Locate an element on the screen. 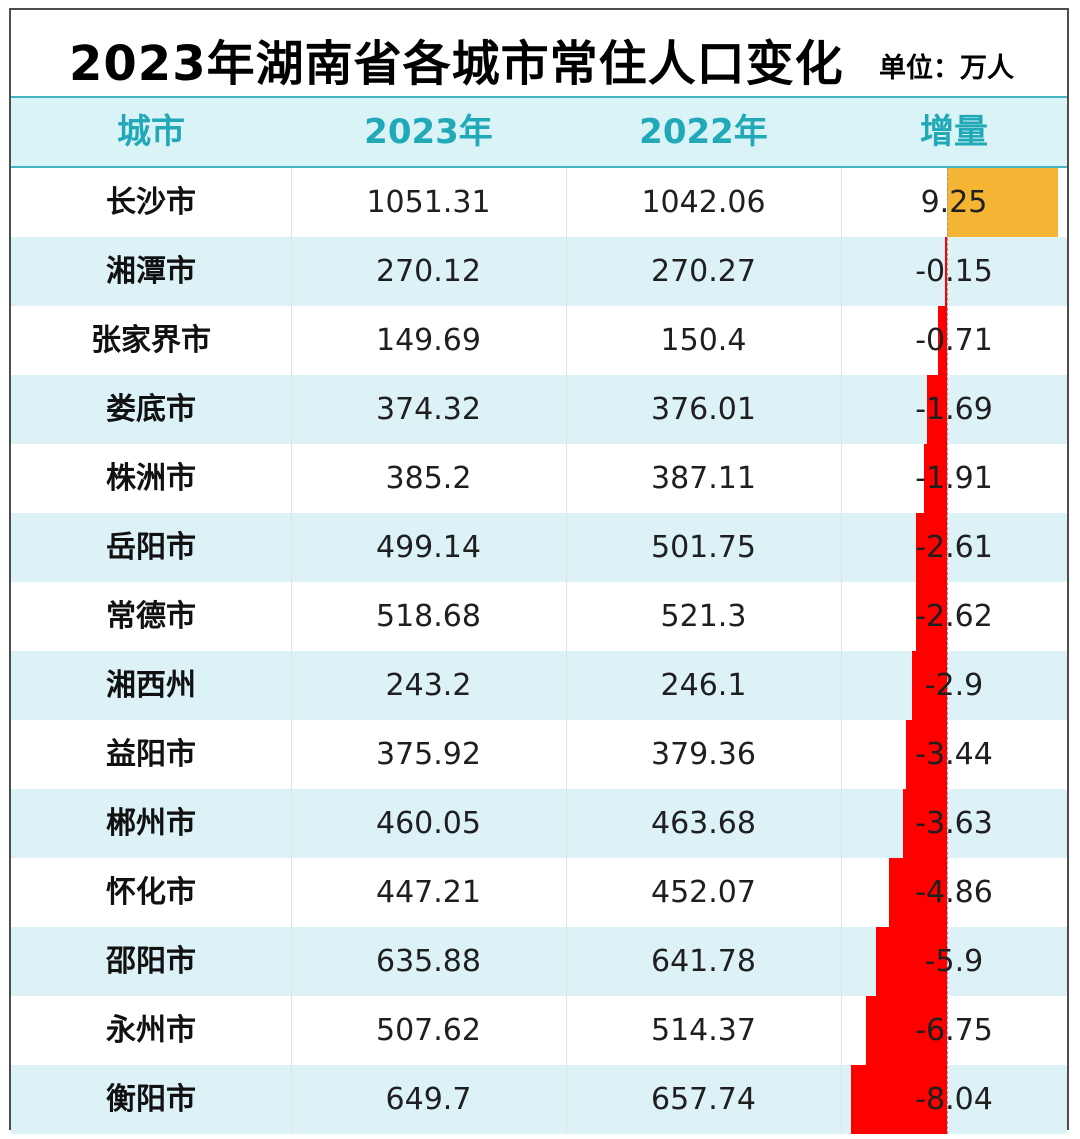 The width and height of the screenshot is (1080, 1139). value-2022-cell: 501.75 is located at coordinates (703, 547).